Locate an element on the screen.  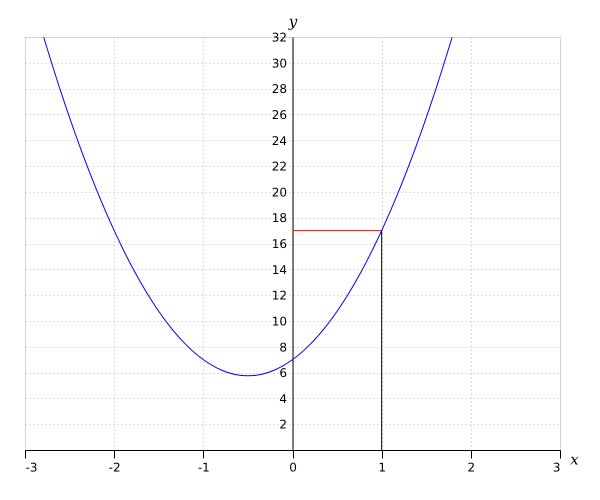
y-tick-label: 22 is located at coordinates (279, 167).